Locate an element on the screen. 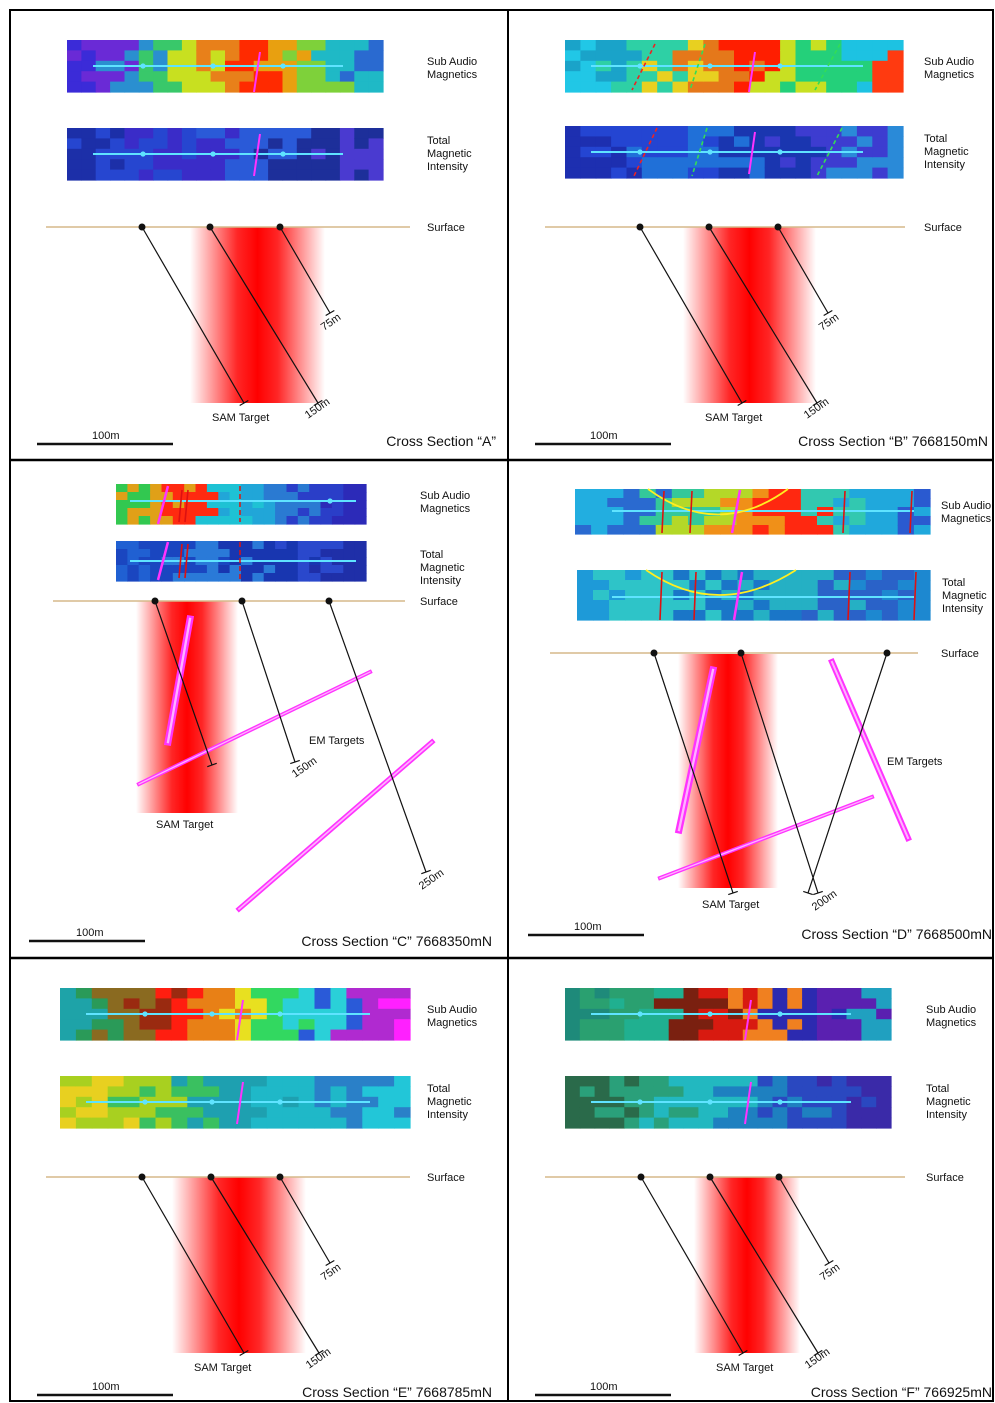  drill-hole-depth-label: 250m is located at coordinates (431, 880).